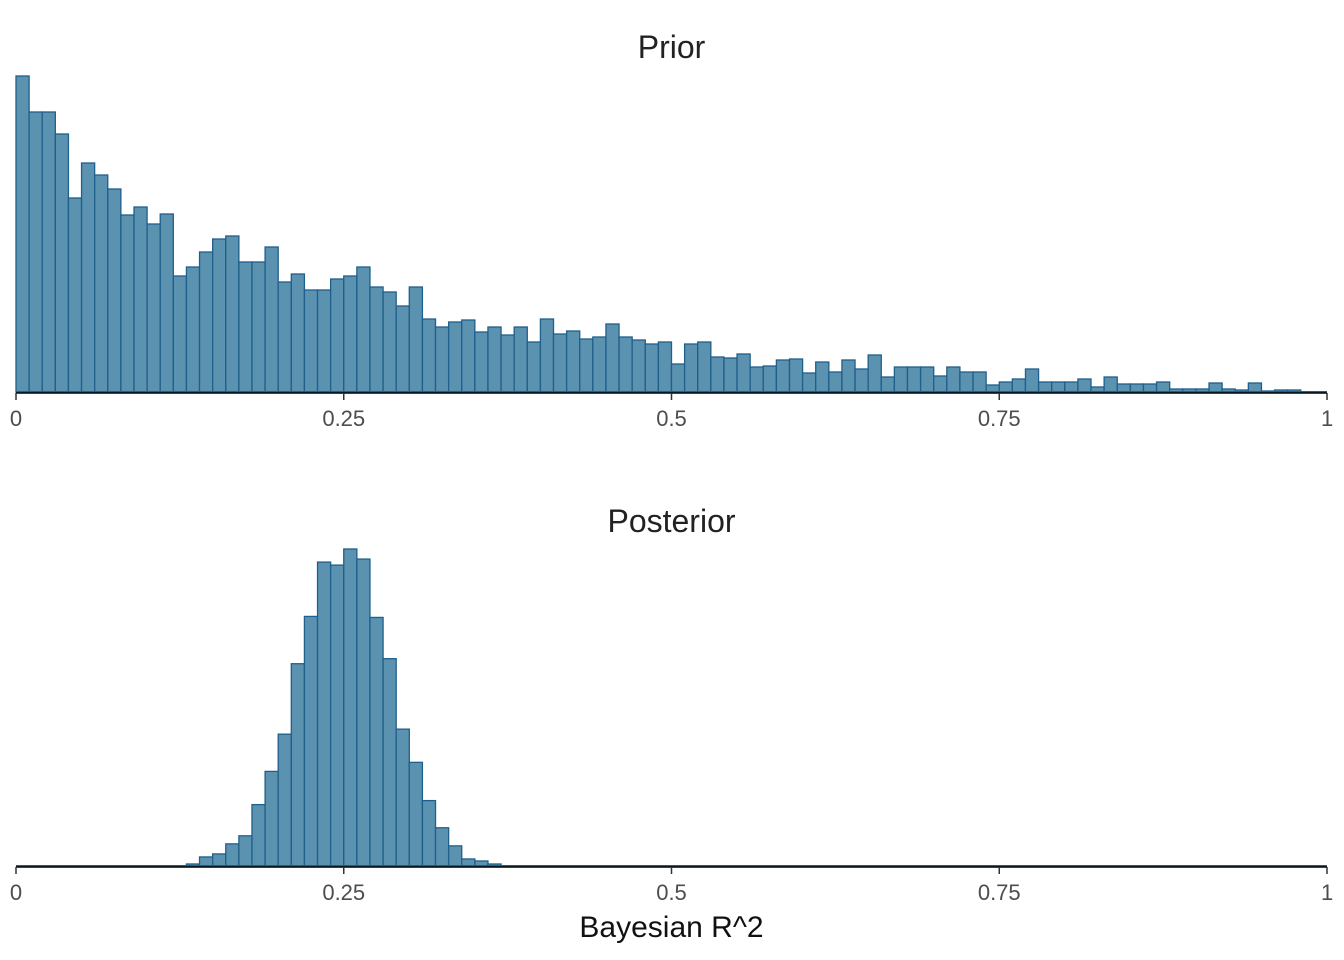 This screenshot has height=960, width=1344. What do you see at coordinates (16, 418) in the screenshot?
I see `prior-x-tick-label: 0` at bounding box center [16, 418].